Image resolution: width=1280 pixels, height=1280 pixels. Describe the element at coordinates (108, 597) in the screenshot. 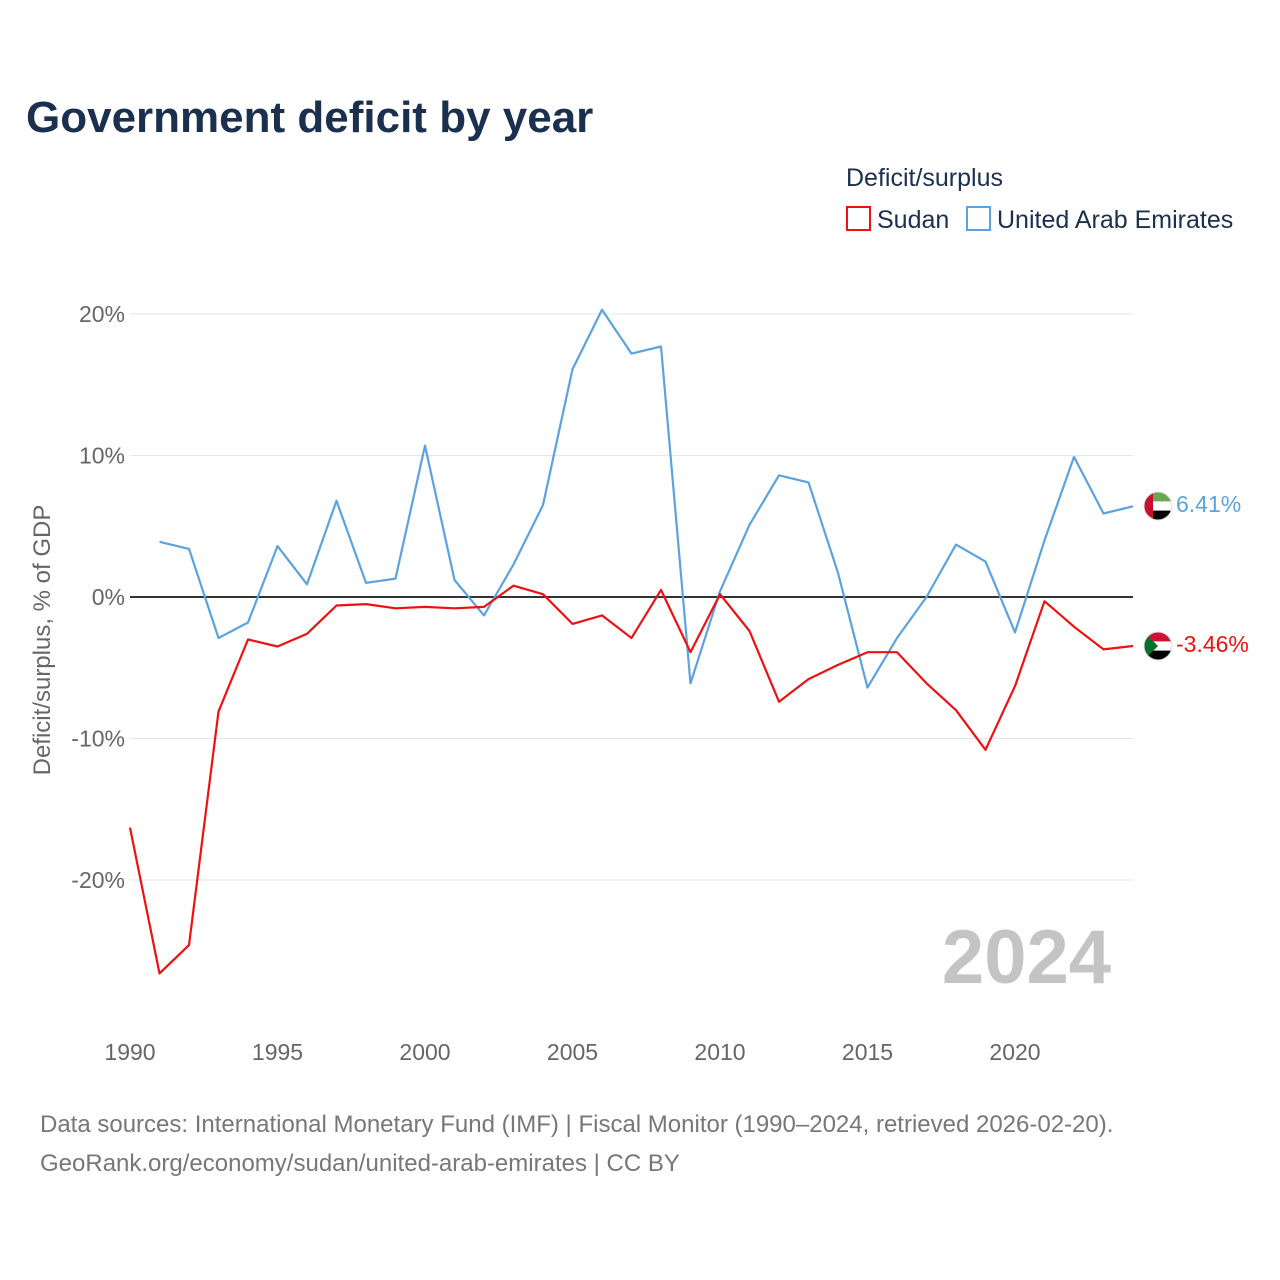

I see `y-tick-label: 0%` at that location.